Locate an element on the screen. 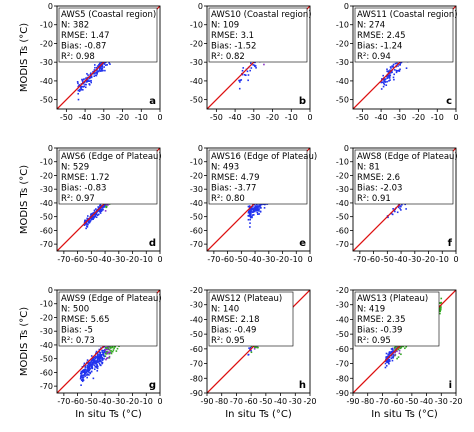 The image size is (474, 432). panel-letter: c is located at coordinates (449, 101).